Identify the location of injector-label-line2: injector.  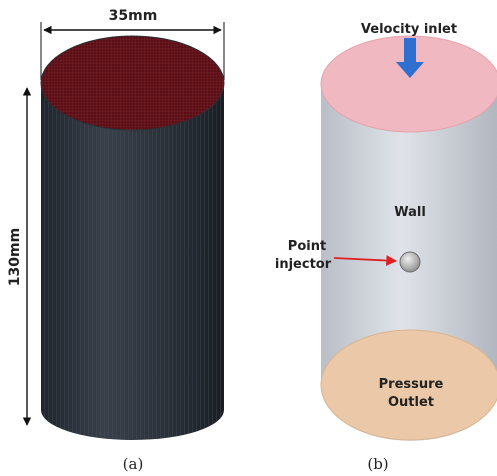
(303, 264).